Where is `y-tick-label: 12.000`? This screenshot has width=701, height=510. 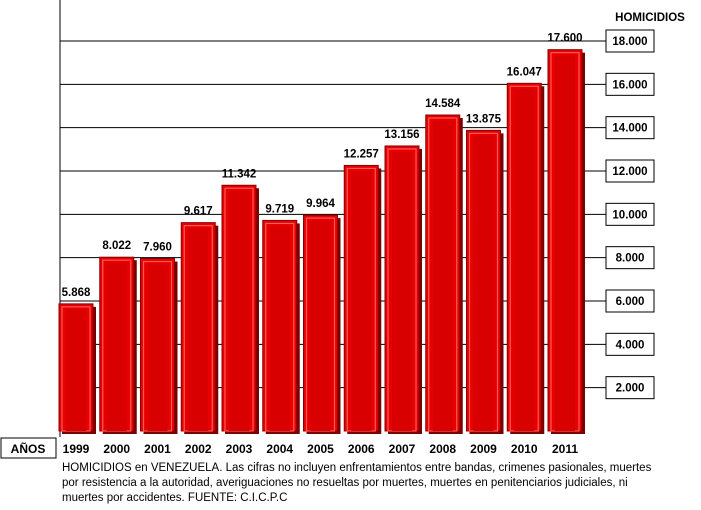
y-tick-label: 12.000 is located at coordinates (629, 172).